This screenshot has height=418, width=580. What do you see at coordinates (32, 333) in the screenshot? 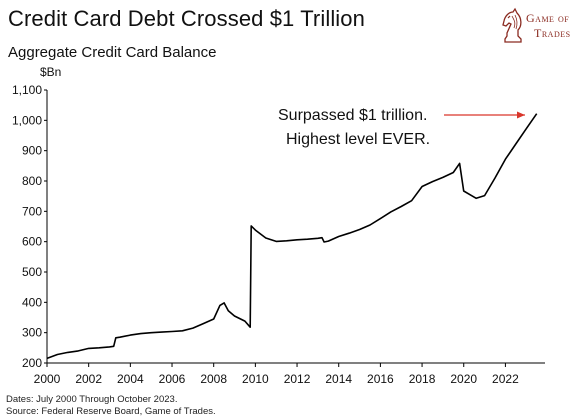
I see `y-tick-label: 300` at bounding box center [32, 333].